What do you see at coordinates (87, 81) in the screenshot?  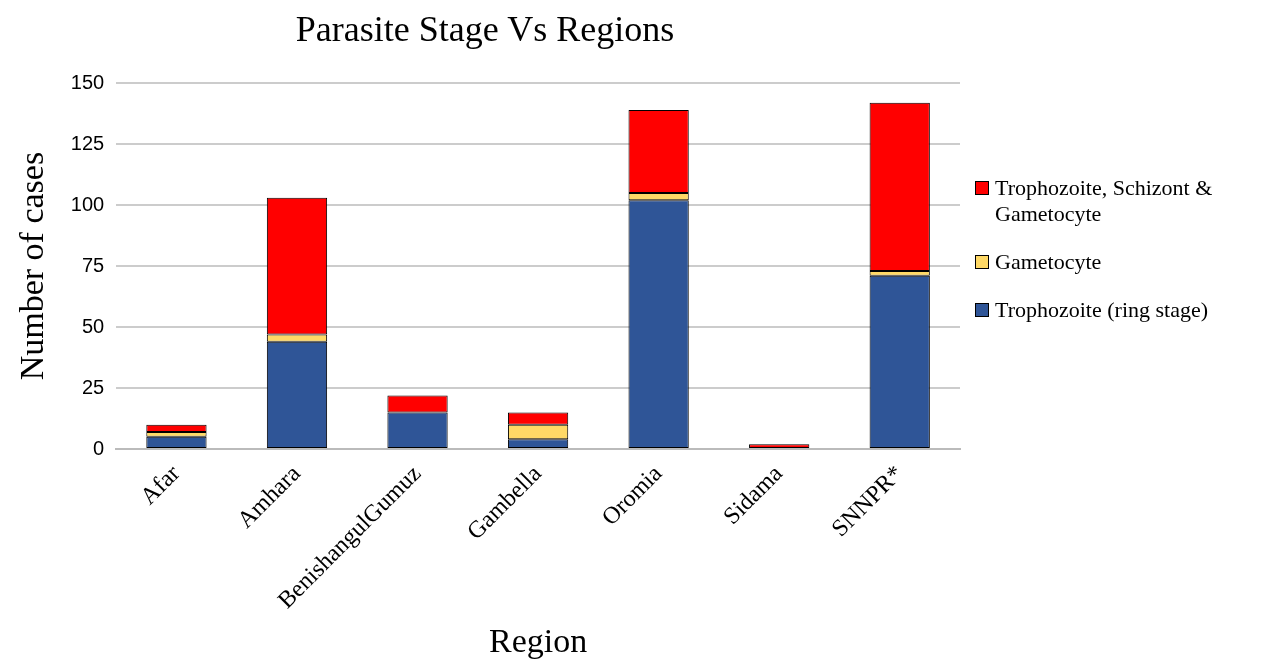 I see `y-tick-label: 150` at bounding box center [87, 81].